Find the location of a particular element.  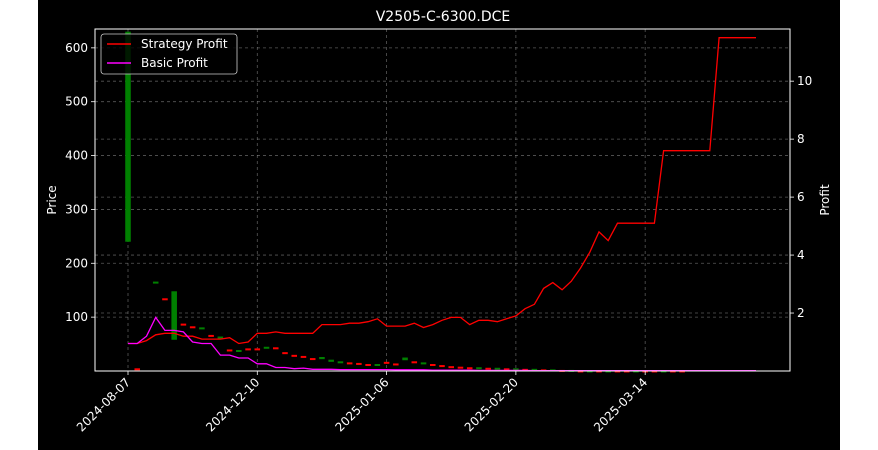

left-axis-ticks: 100 200 300 400 500 600 is located at coordinates (80, 182).